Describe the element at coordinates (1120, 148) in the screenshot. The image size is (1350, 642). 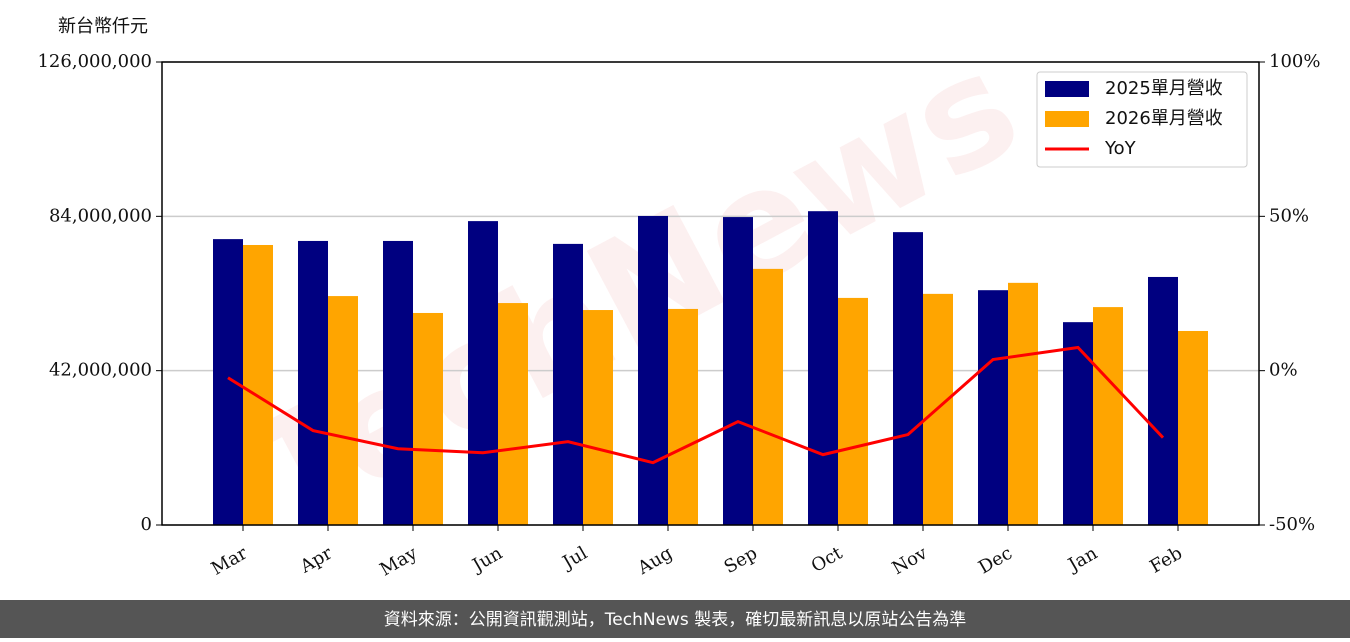
I see `legend-label: YoY` at that location.